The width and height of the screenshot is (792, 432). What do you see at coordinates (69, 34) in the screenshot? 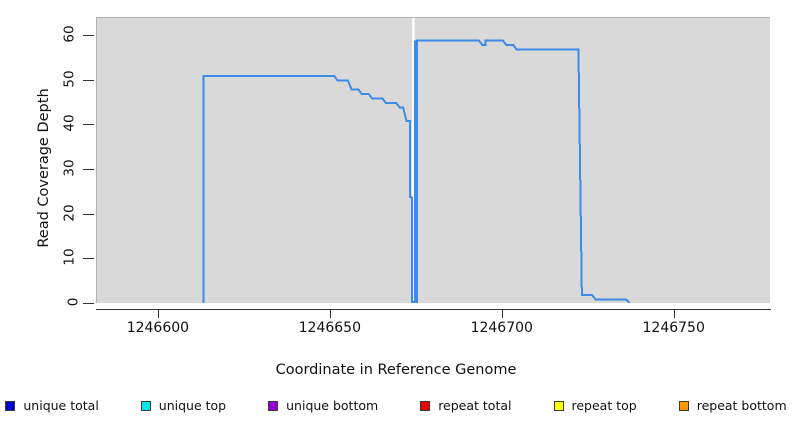
I see `y-tick-label: 60` at bounding box center [69, 34].